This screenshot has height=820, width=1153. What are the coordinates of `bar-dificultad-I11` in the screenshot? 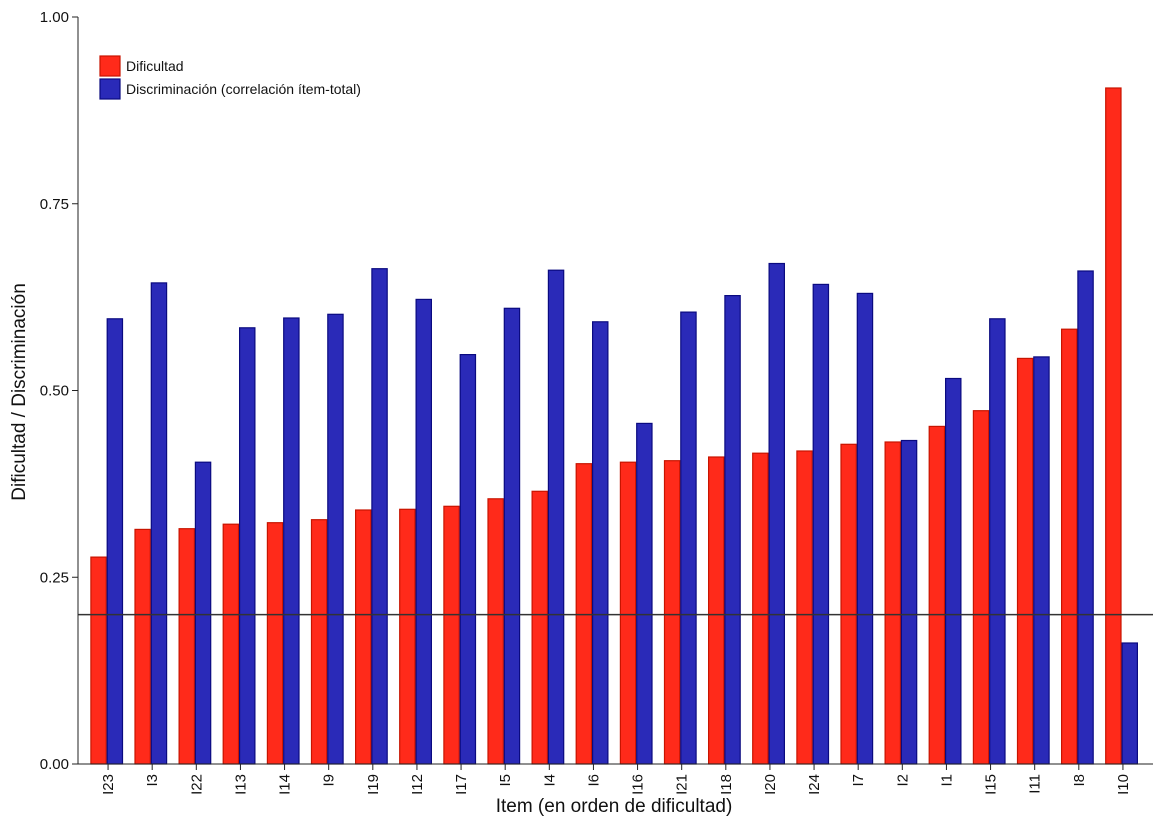 It's located at (1025, 561).